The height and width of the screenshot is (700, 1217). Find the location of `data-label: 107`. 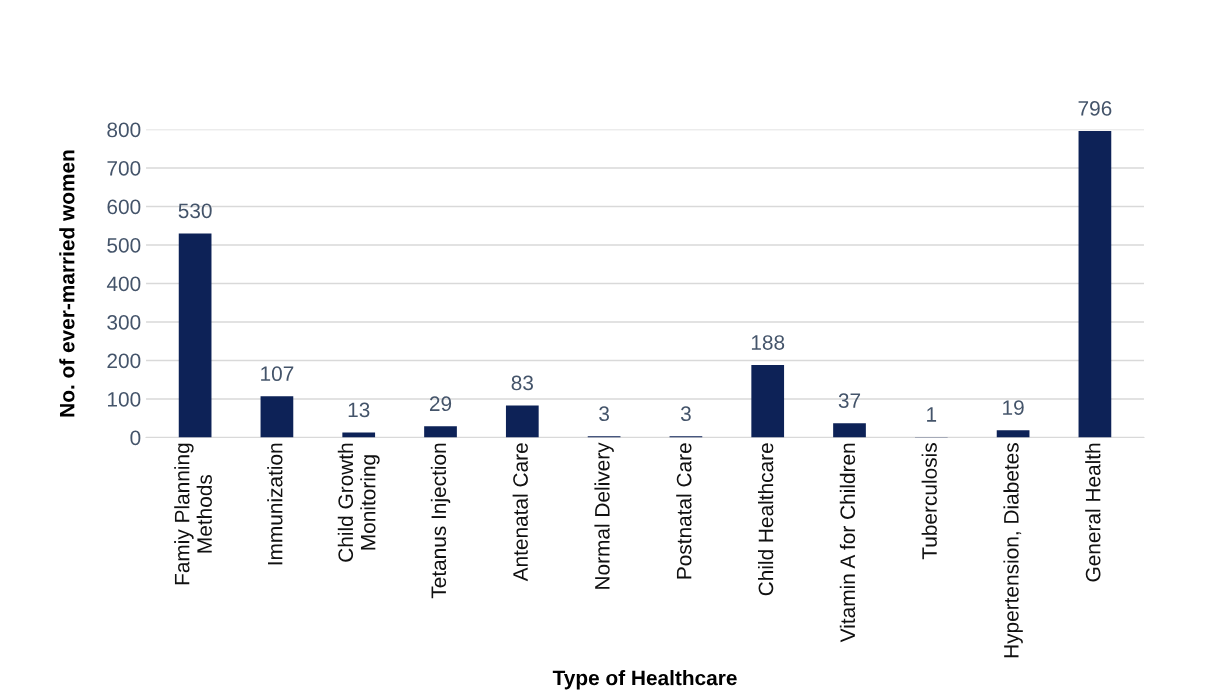

data-label: 107 is located at coordinates (277, 374).